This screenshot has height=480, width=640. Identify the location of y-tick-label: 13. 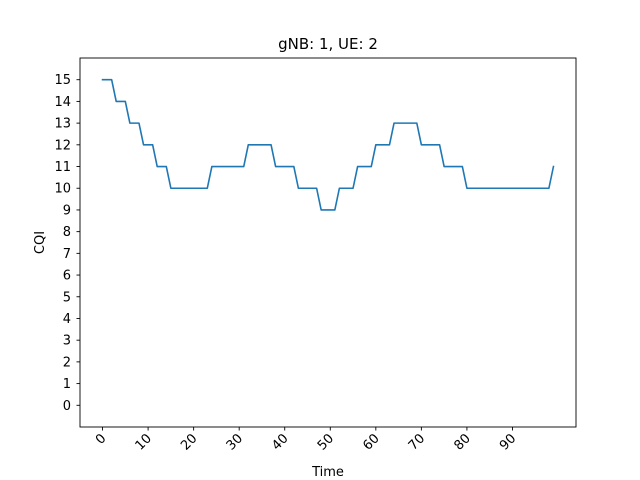
(62, 124).